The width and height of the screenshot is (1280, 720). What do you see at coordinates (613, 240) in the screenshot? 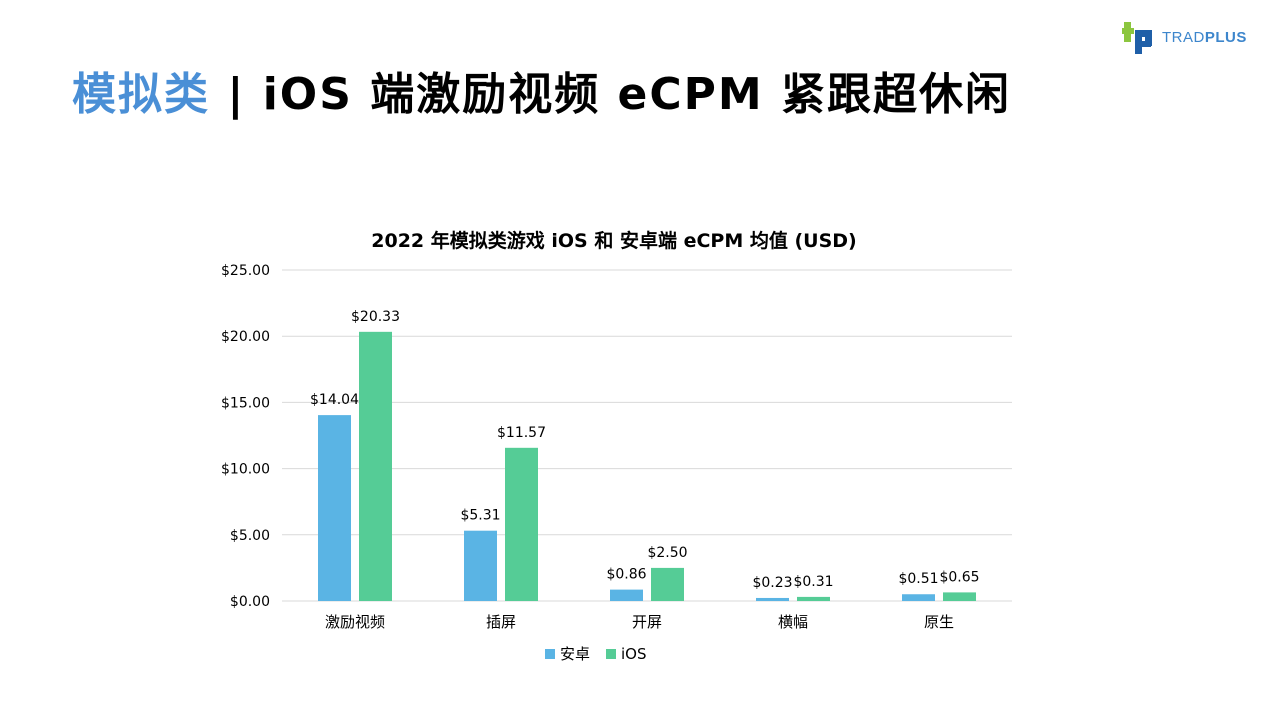
I see `chart-title: 2022 年模拟类游戏 iOS 和 安卓端 eCPM 均值 (USD)` at bounding box center [613, 240].